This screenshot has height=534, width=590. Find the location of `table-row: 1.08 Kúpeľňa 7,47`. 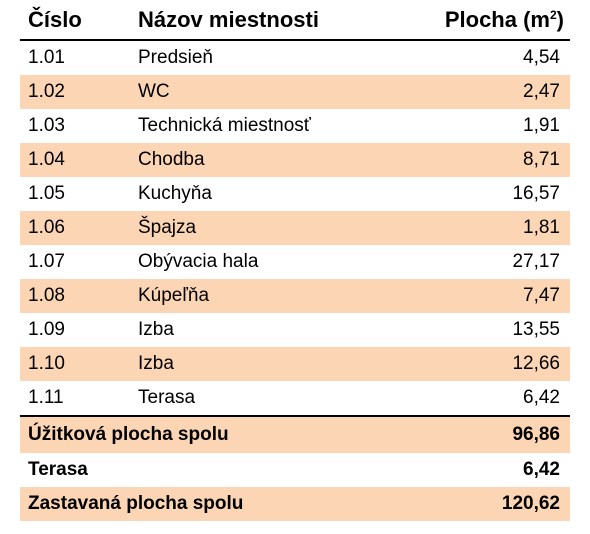

table-row: 1.08 Kúpeľňa 7,47 is located at coordinates (295, 296).